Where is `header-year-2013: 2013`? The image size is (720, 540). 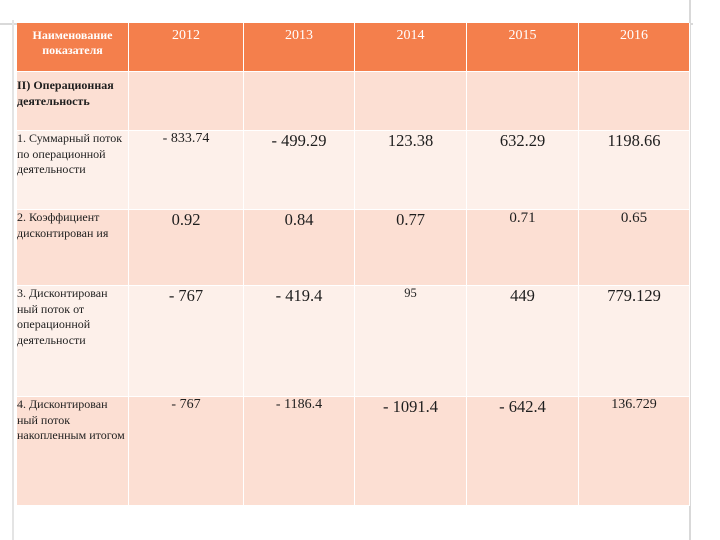 header-year-2013: 2013 is located at coordinates (299, 47).